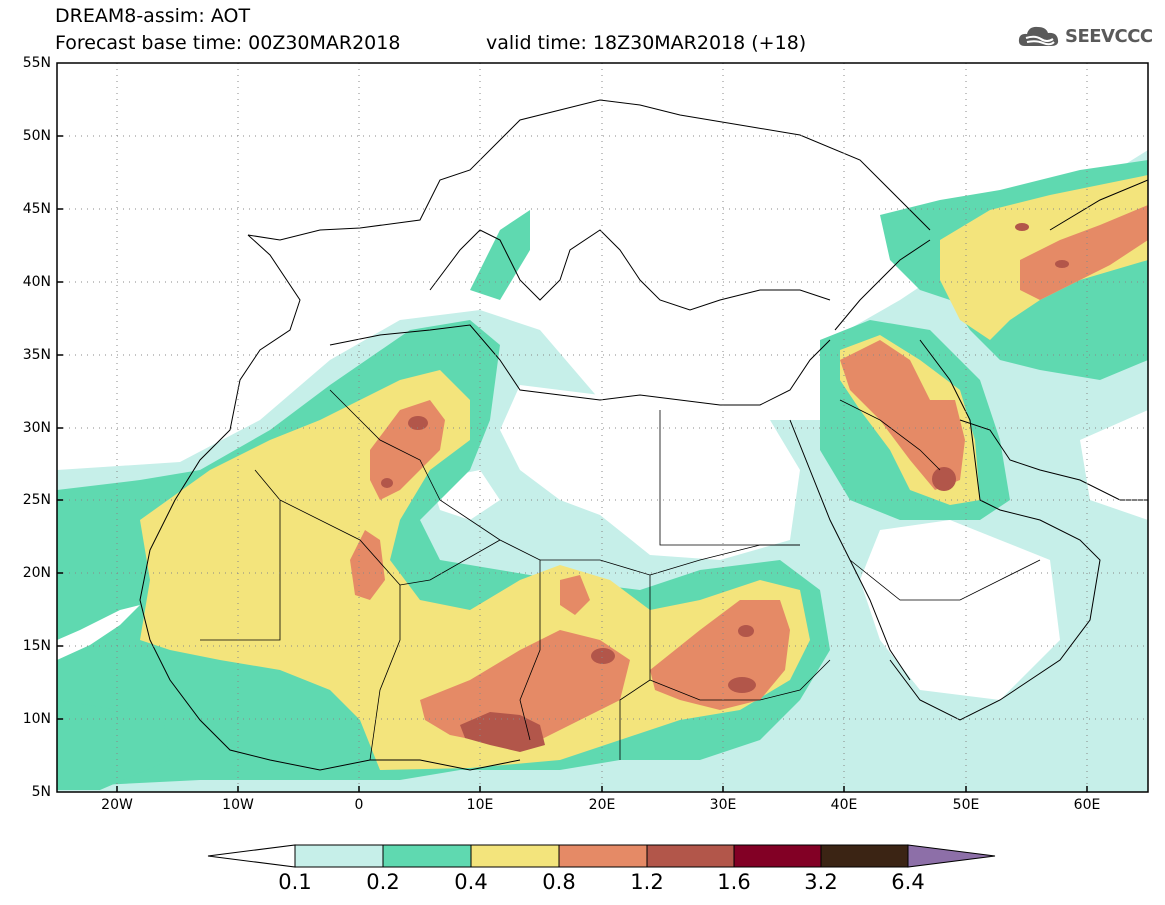 Image resolution: width=1165 pixels, height=905 pixels. What do you see at coordinates (228, 43) in the screenshot?
I see `forecast-base-time: Forecast base time: 00Z30MAR2018` at bounding box center [228, 43].